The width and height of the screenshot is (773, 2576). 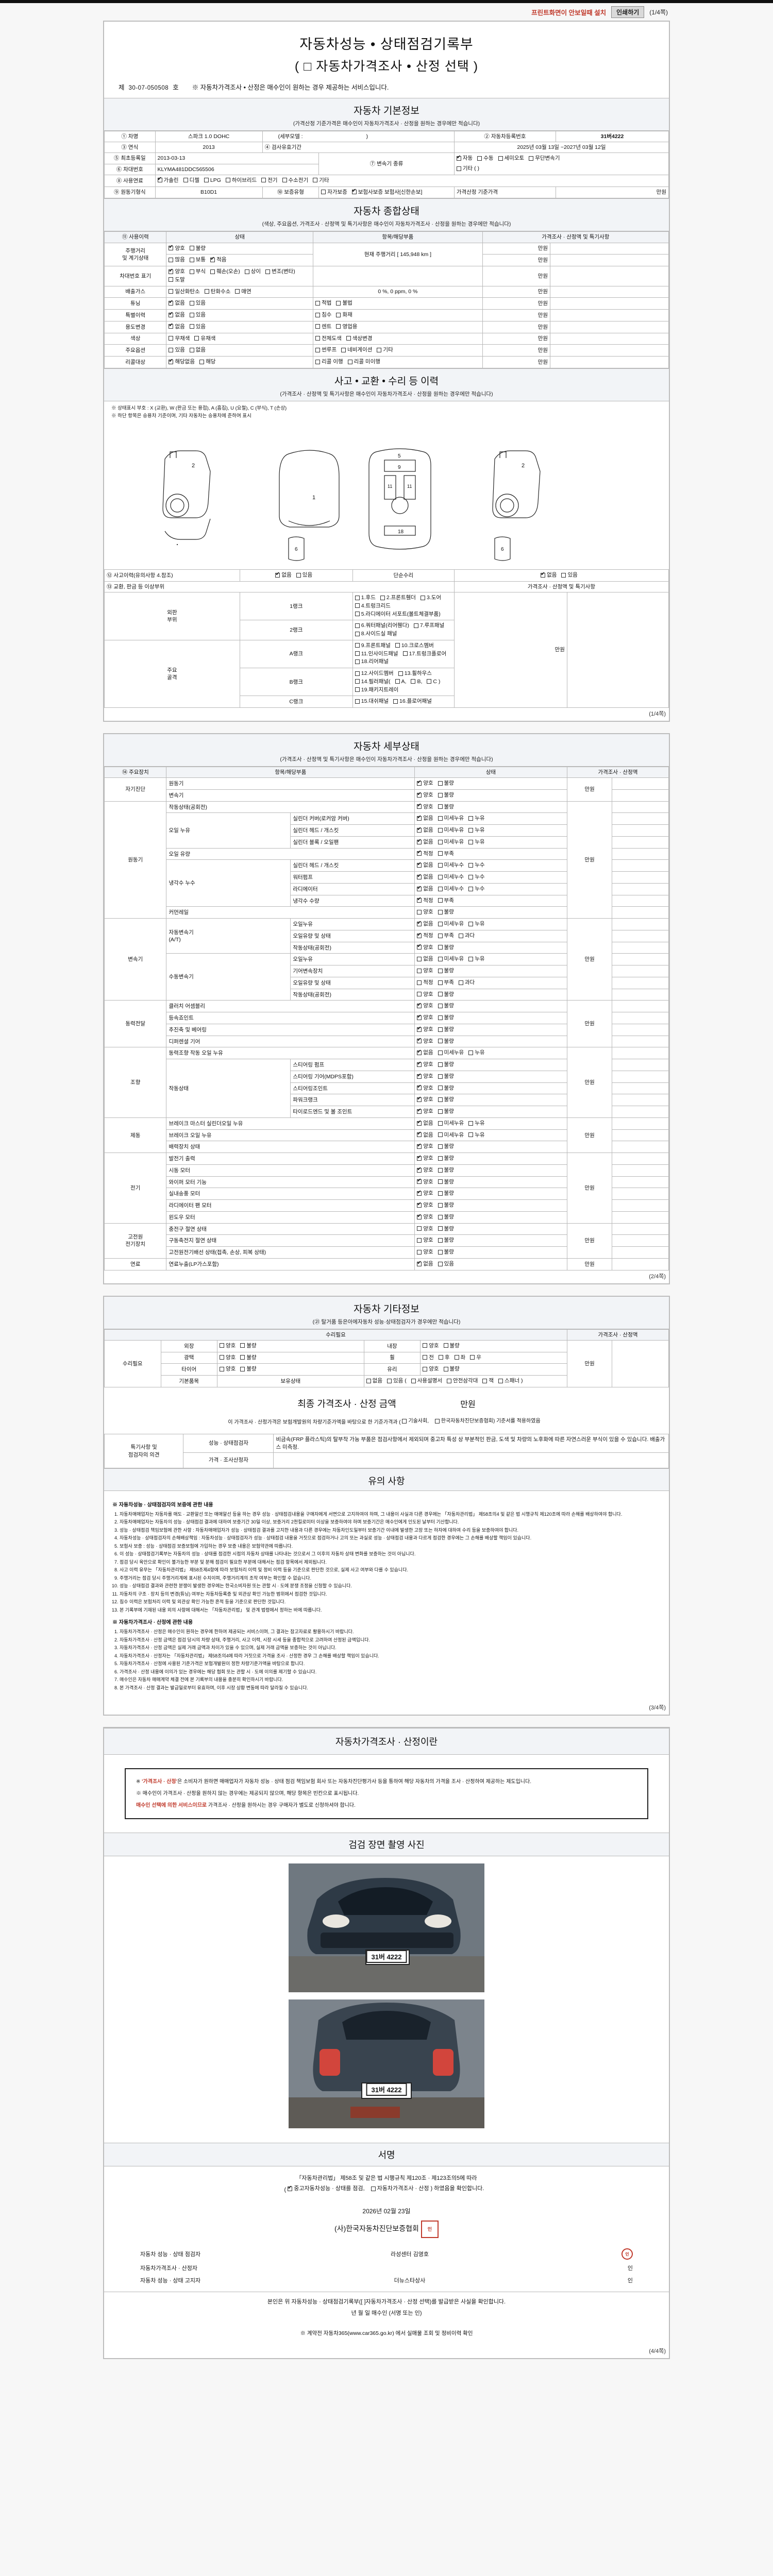 I want to click on options-opt1-0: 있음, so click(x=177, y=350).